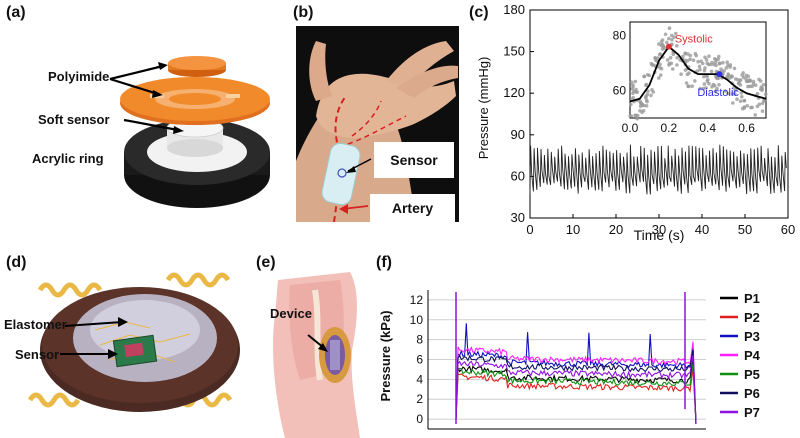 Image resolution: width=800 pixels, height=438 pixels. Describe the element at coordinates (483, 108) in the screenshot. I see `chart-c-ylabel: Pressure (mmHg)` at that location.